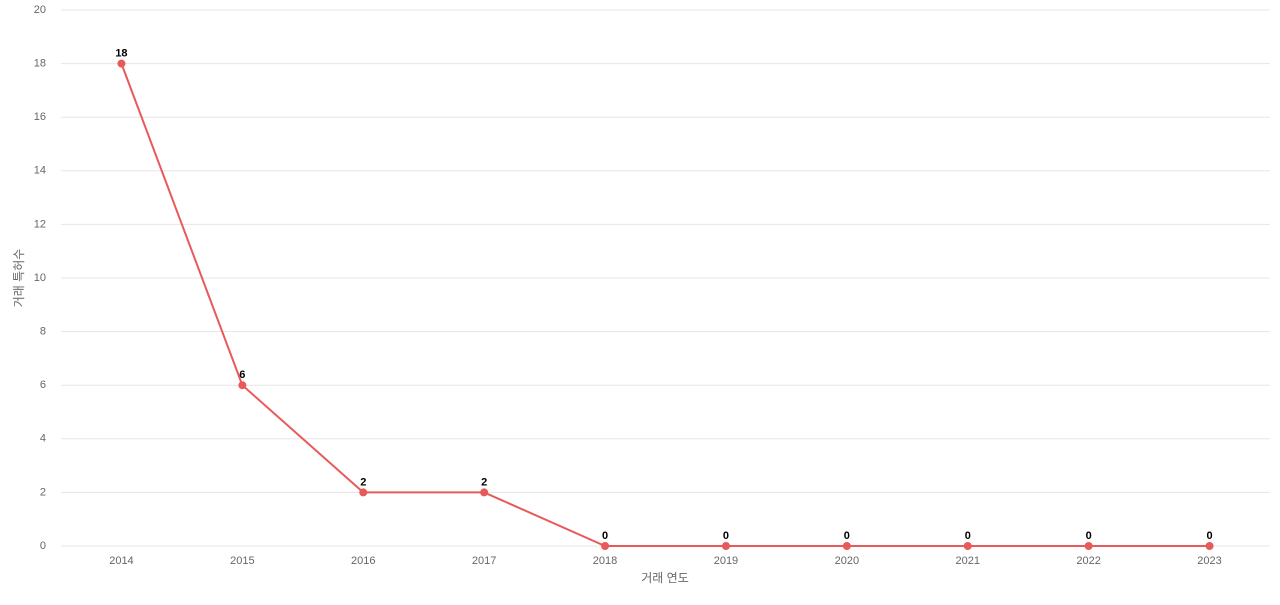  What do you see at coordinates (847, 561) in the screenshot?
I see `x-tick-label: 2020` at bounding box center [847, 561].